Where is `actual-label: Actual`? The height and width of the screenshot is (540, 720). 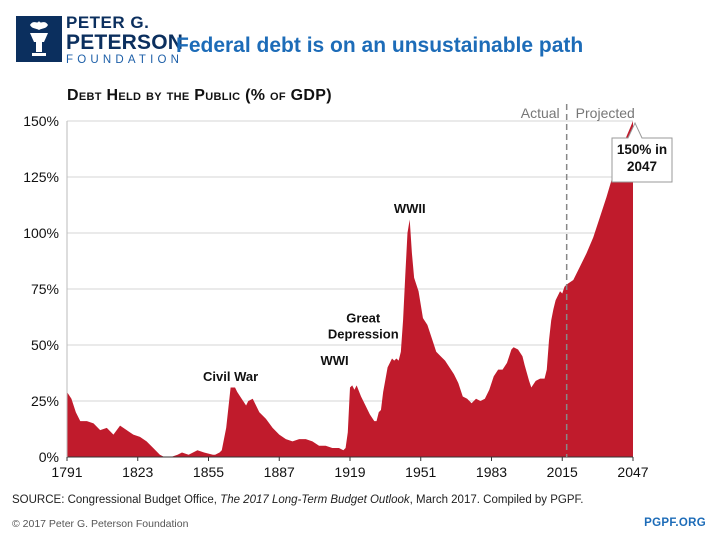
actual-label: Actual is located at coordinates (540, 113).